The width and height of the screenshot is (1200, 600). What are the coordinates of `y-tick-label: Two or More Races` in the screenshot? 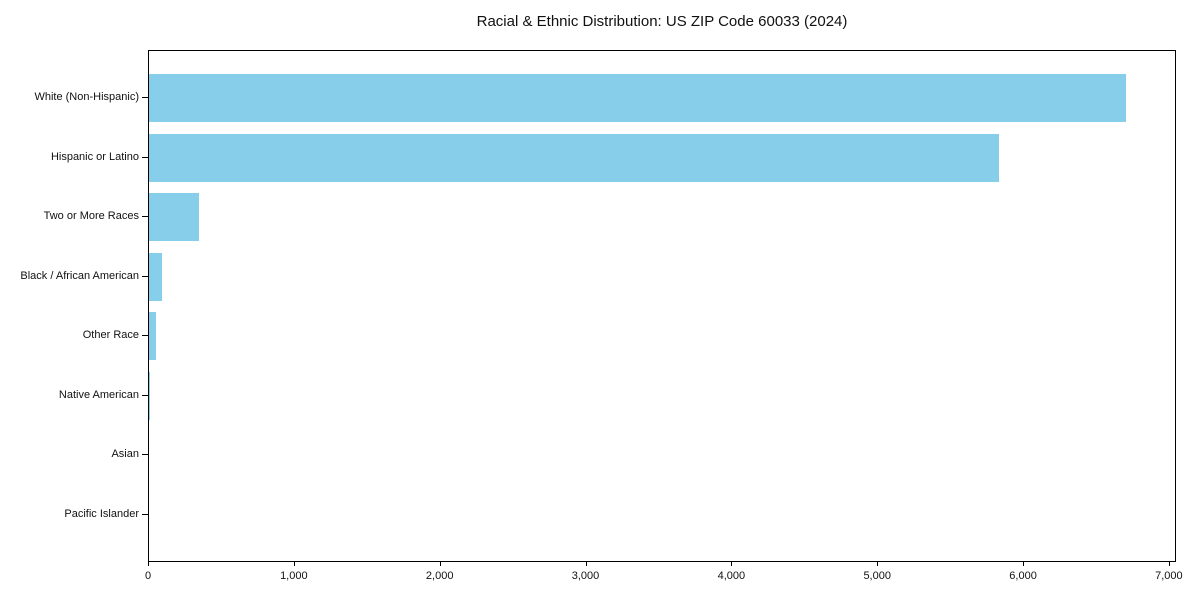 It's located at (91, 216).